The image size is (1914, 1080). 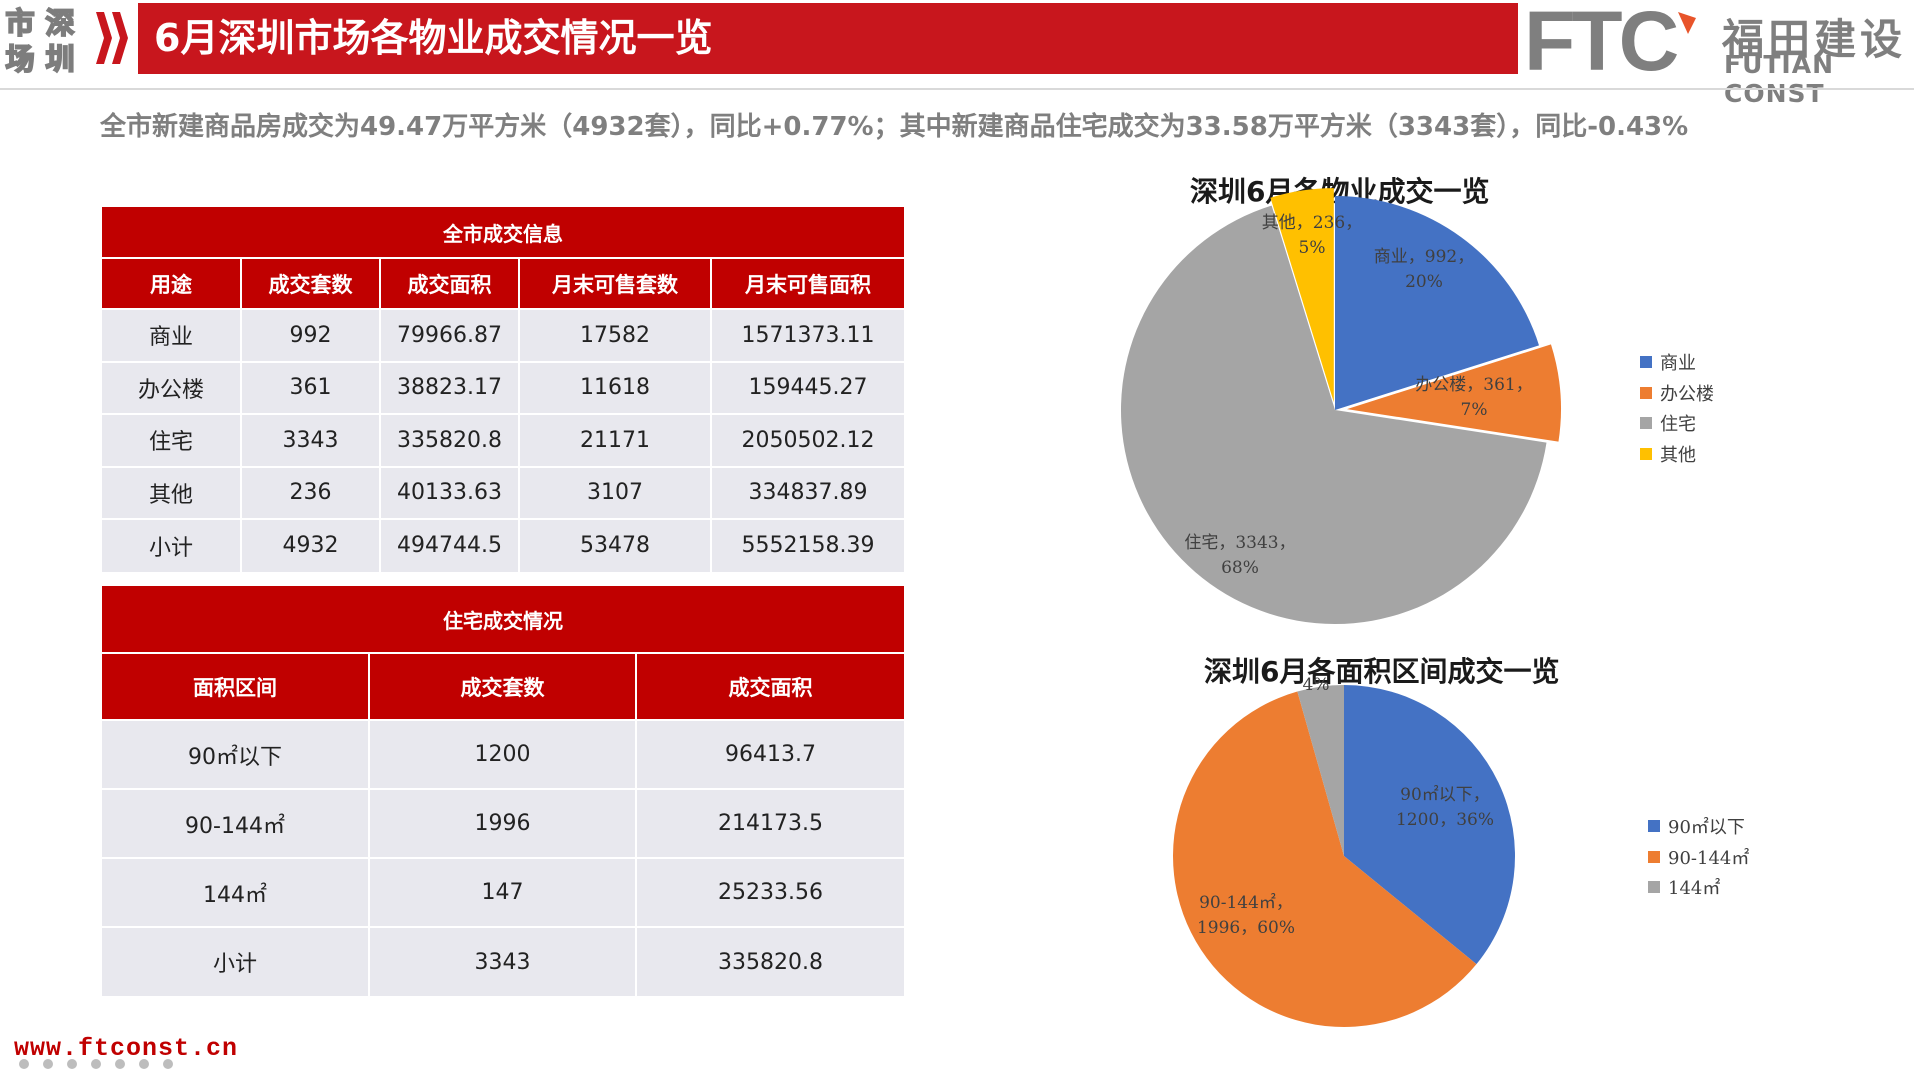 What do you see at coordinates (1677, 423) in the screenshot?
I see `legend-item: 住宅` at bounding box center [1677, 423].